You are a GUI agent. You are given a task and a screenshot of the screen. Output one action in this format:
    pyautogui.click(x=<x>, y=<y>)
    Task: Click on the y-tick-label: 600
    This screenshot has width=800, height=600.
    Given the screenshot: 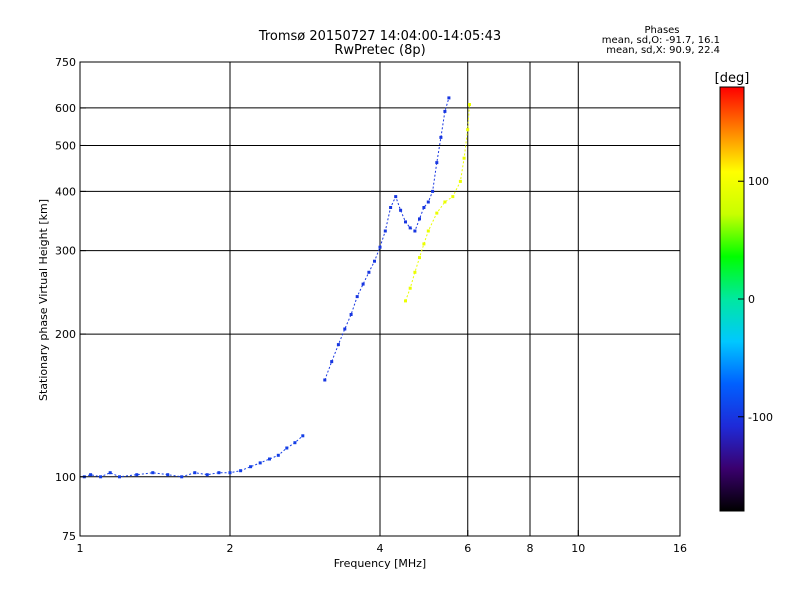 What is the action you would take?
    pyautogui.click(x=65, y=108)
    